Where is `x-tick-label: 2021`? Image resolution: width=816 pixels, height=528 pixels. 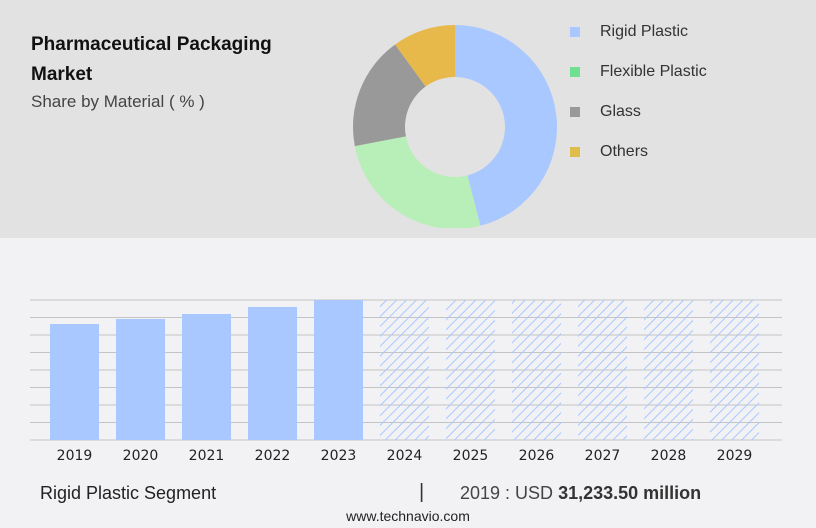
x-tick-label: 2021 is located at coordinates (207, 456).